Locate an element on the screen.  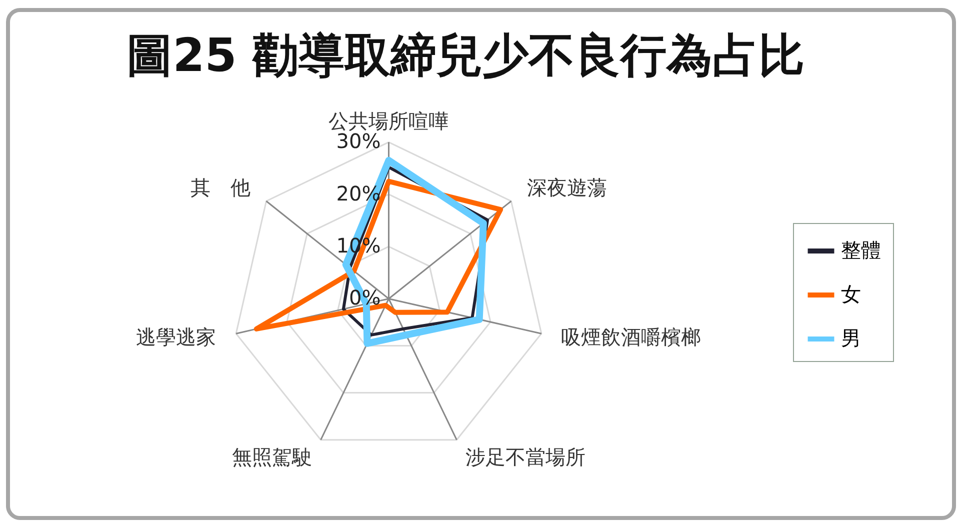
spoke-label: 其 他 is located at coordinates (220, 187).